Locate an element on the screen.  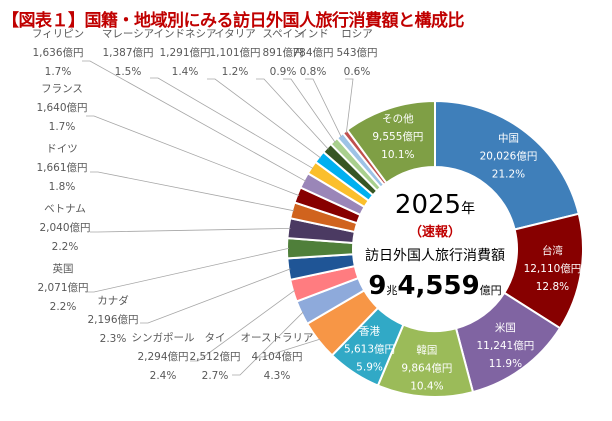
slice-name-11: ドイツ is located at coordinates (62, 149).